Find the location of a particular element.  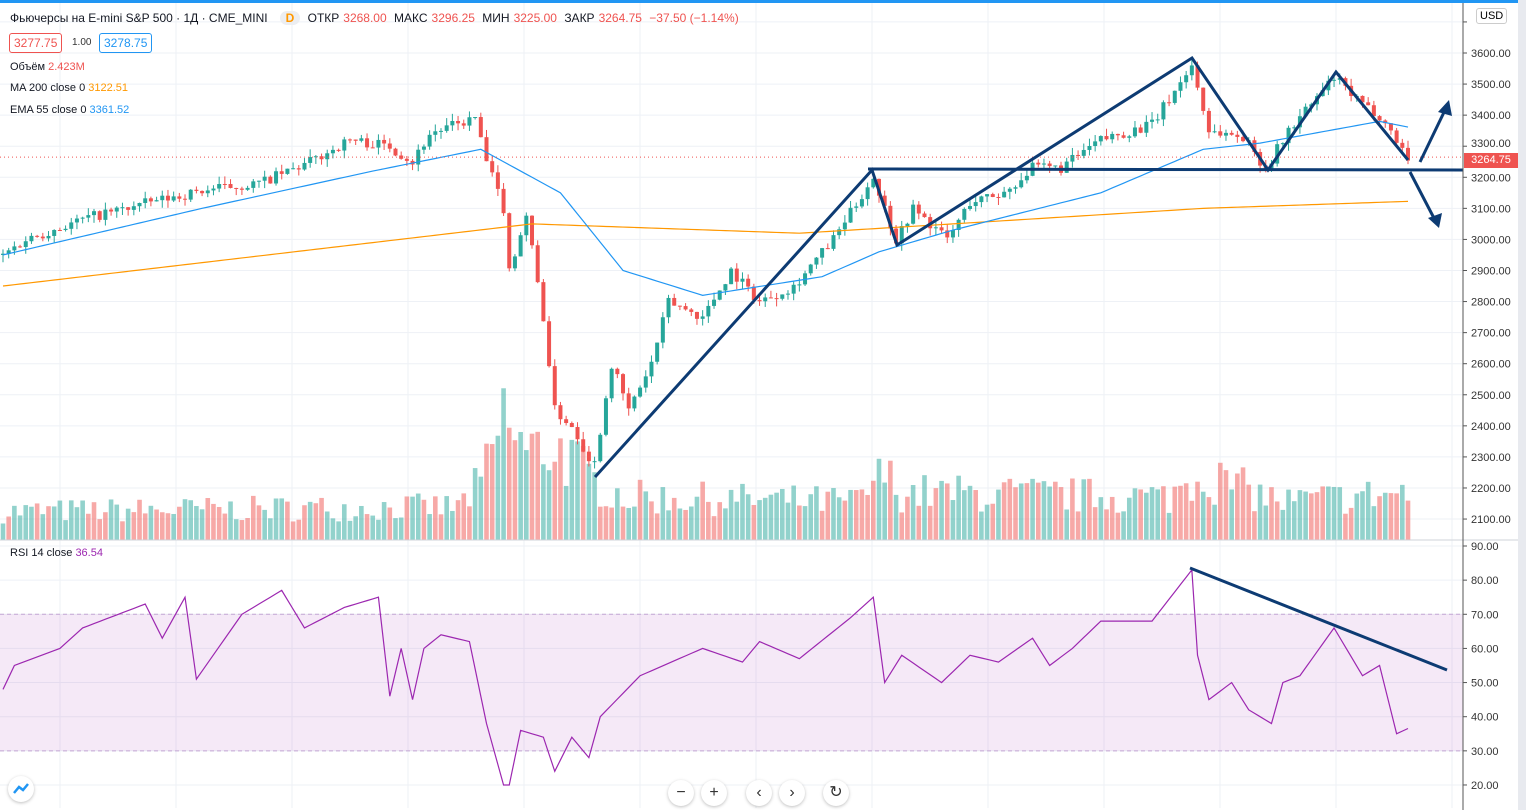

buy-price-button: 3278.75 is located at coordinates (126, 43).